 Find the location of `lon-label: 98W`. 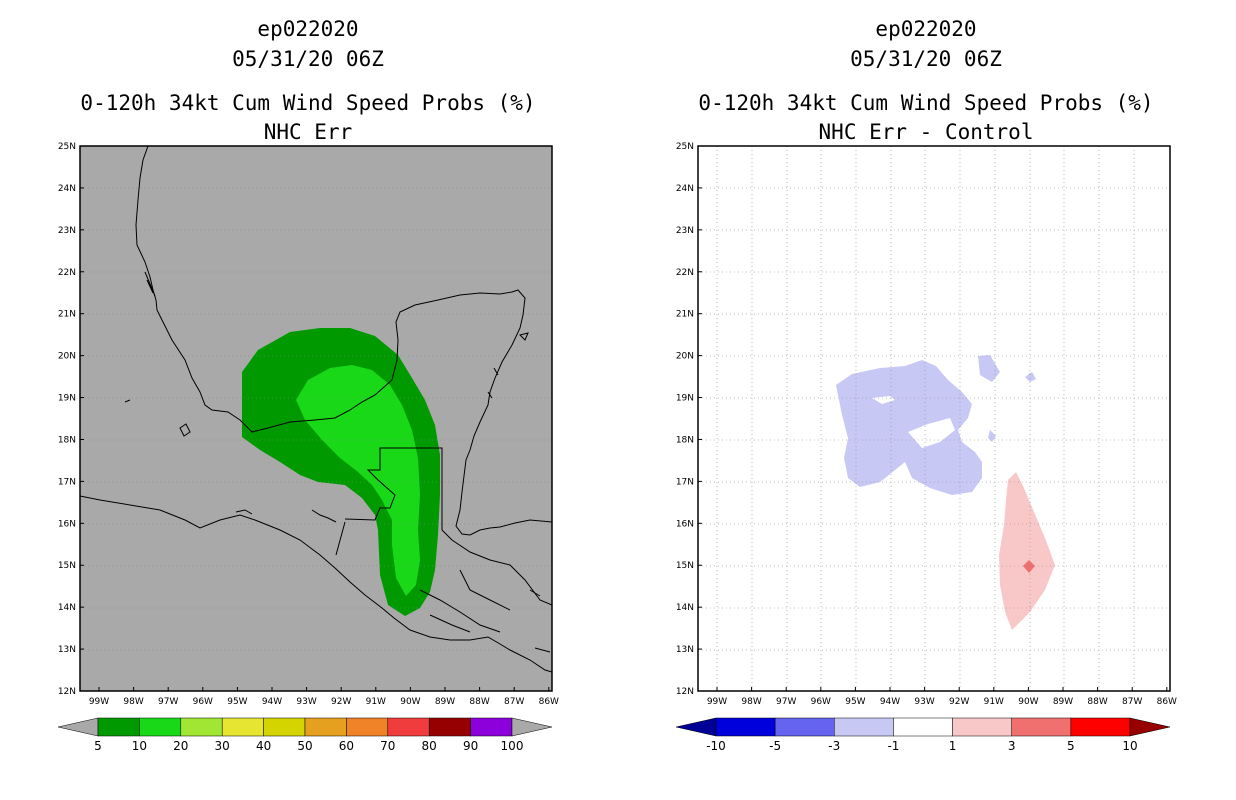

lon-label: 98W is located at coordinates (133, 702).